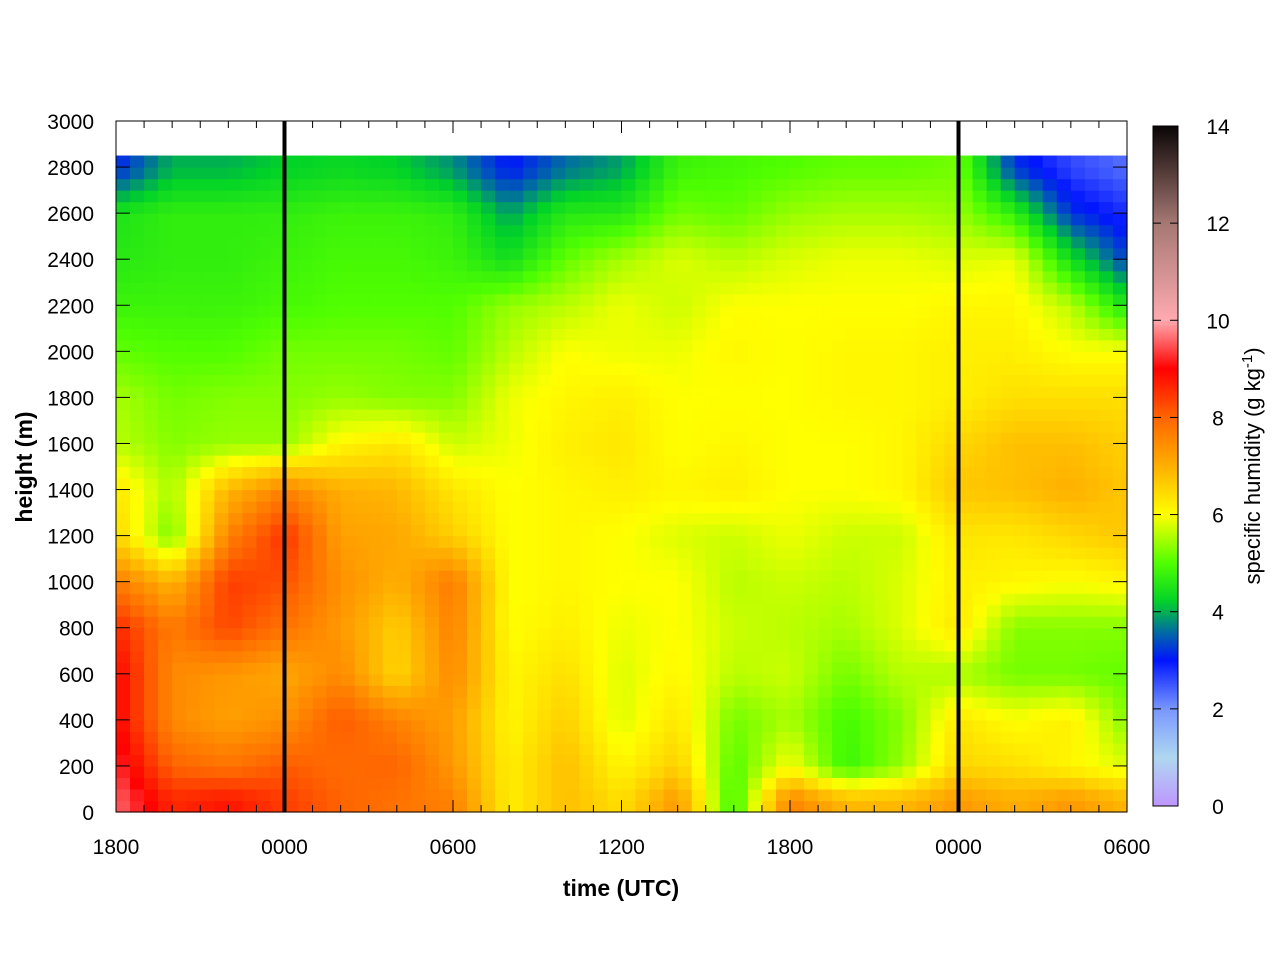  Describe the element at coordinates (70, 444) in the screenshot. I see `y-tick-label: 1600` at that location.